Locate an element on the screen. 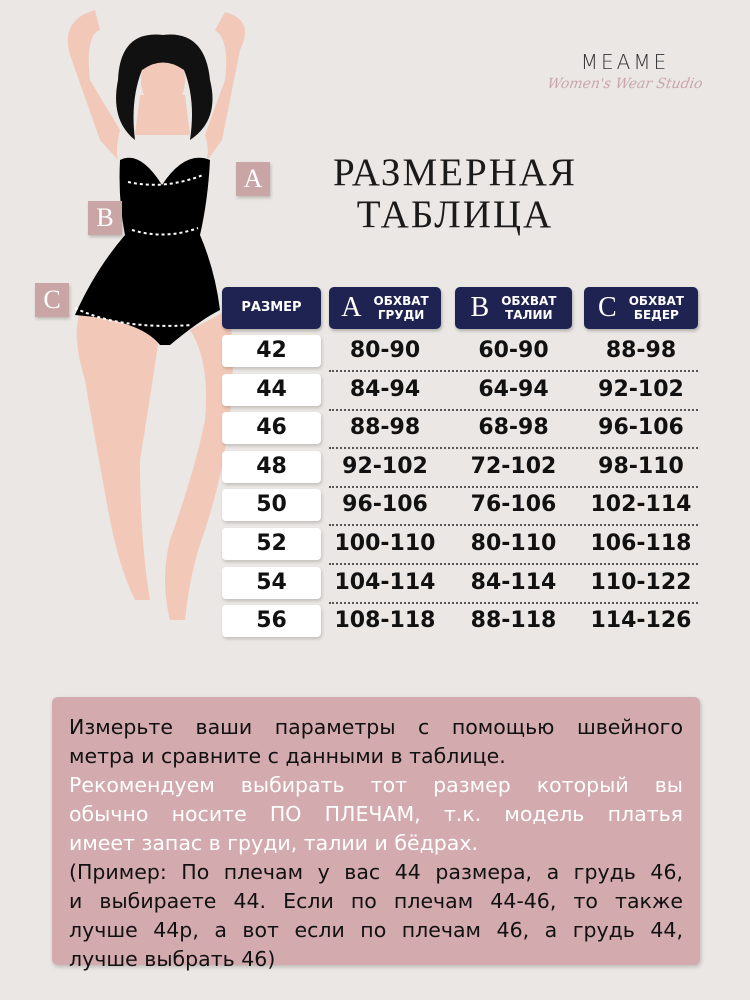  header-label: ОБХВАТ БЕДЕР is located at coordinates (656, 308).